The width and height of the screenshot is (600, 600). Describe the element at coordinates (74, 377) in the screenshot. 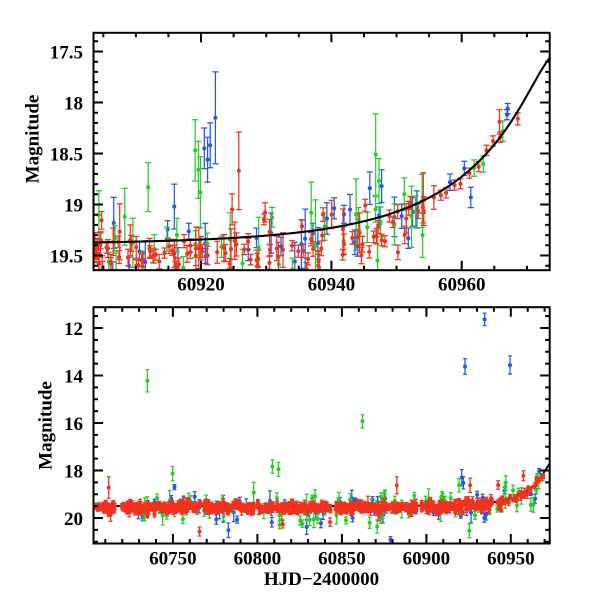

I see `svg-text: 14` at that location.